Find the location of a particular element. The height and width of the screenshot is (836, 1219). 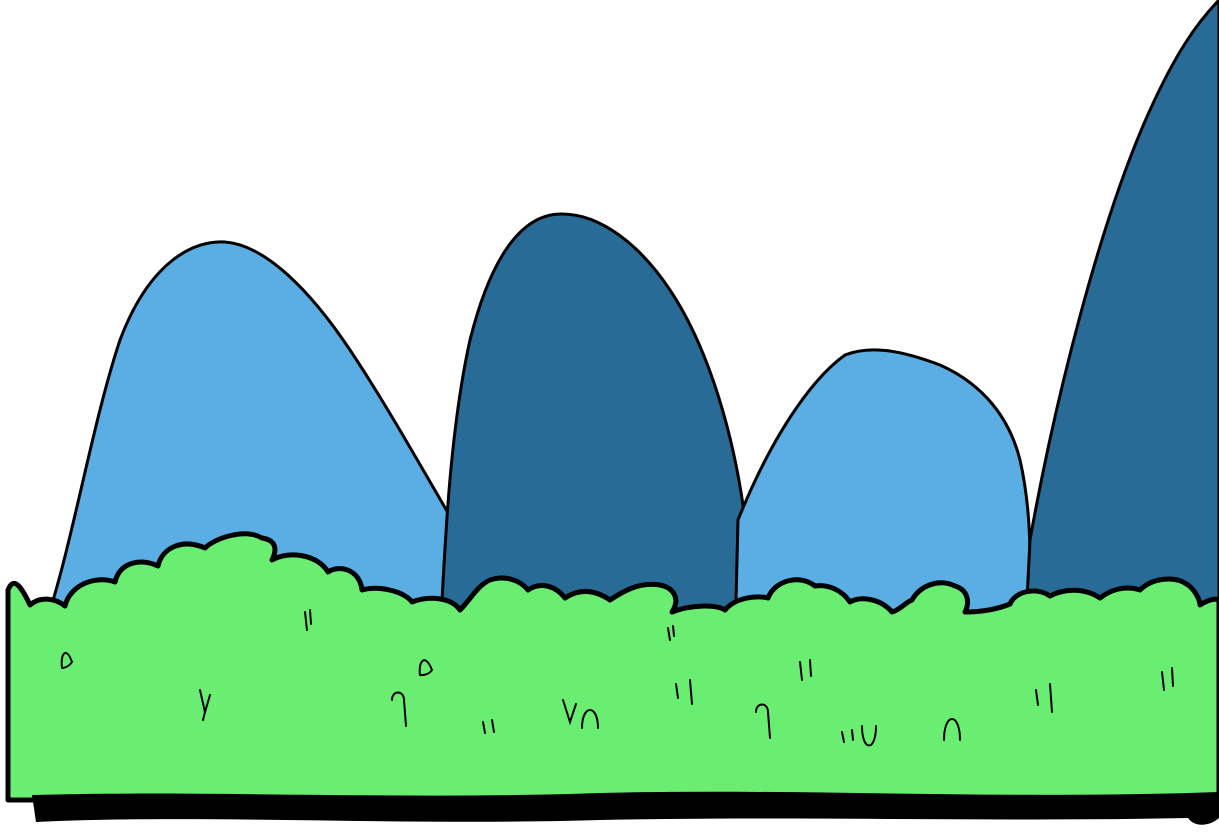

ground-shadow is located at coordinates (625, 808).